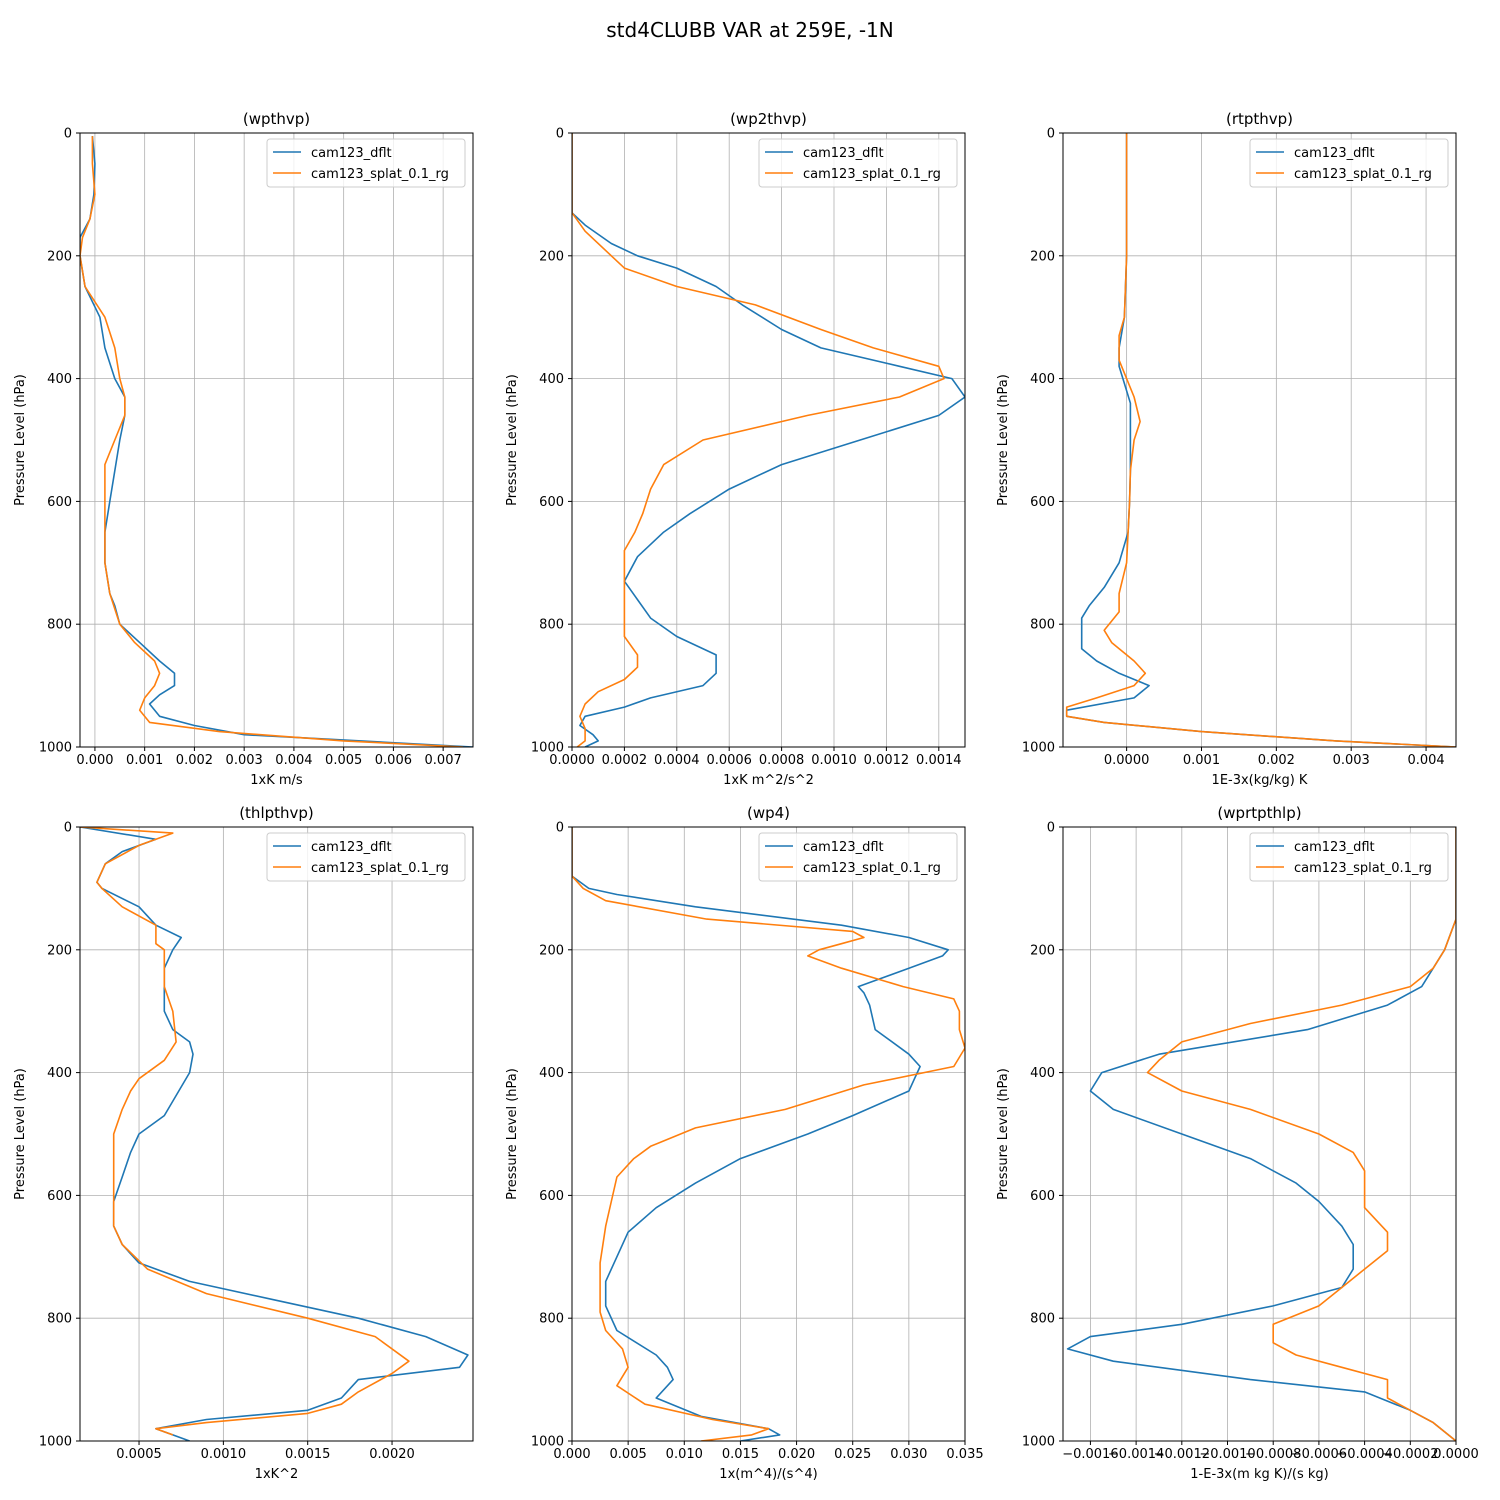  I want to click on x-axis-label: 1-E-3x(m kg K)/(s kg), so click(1259, 1474).